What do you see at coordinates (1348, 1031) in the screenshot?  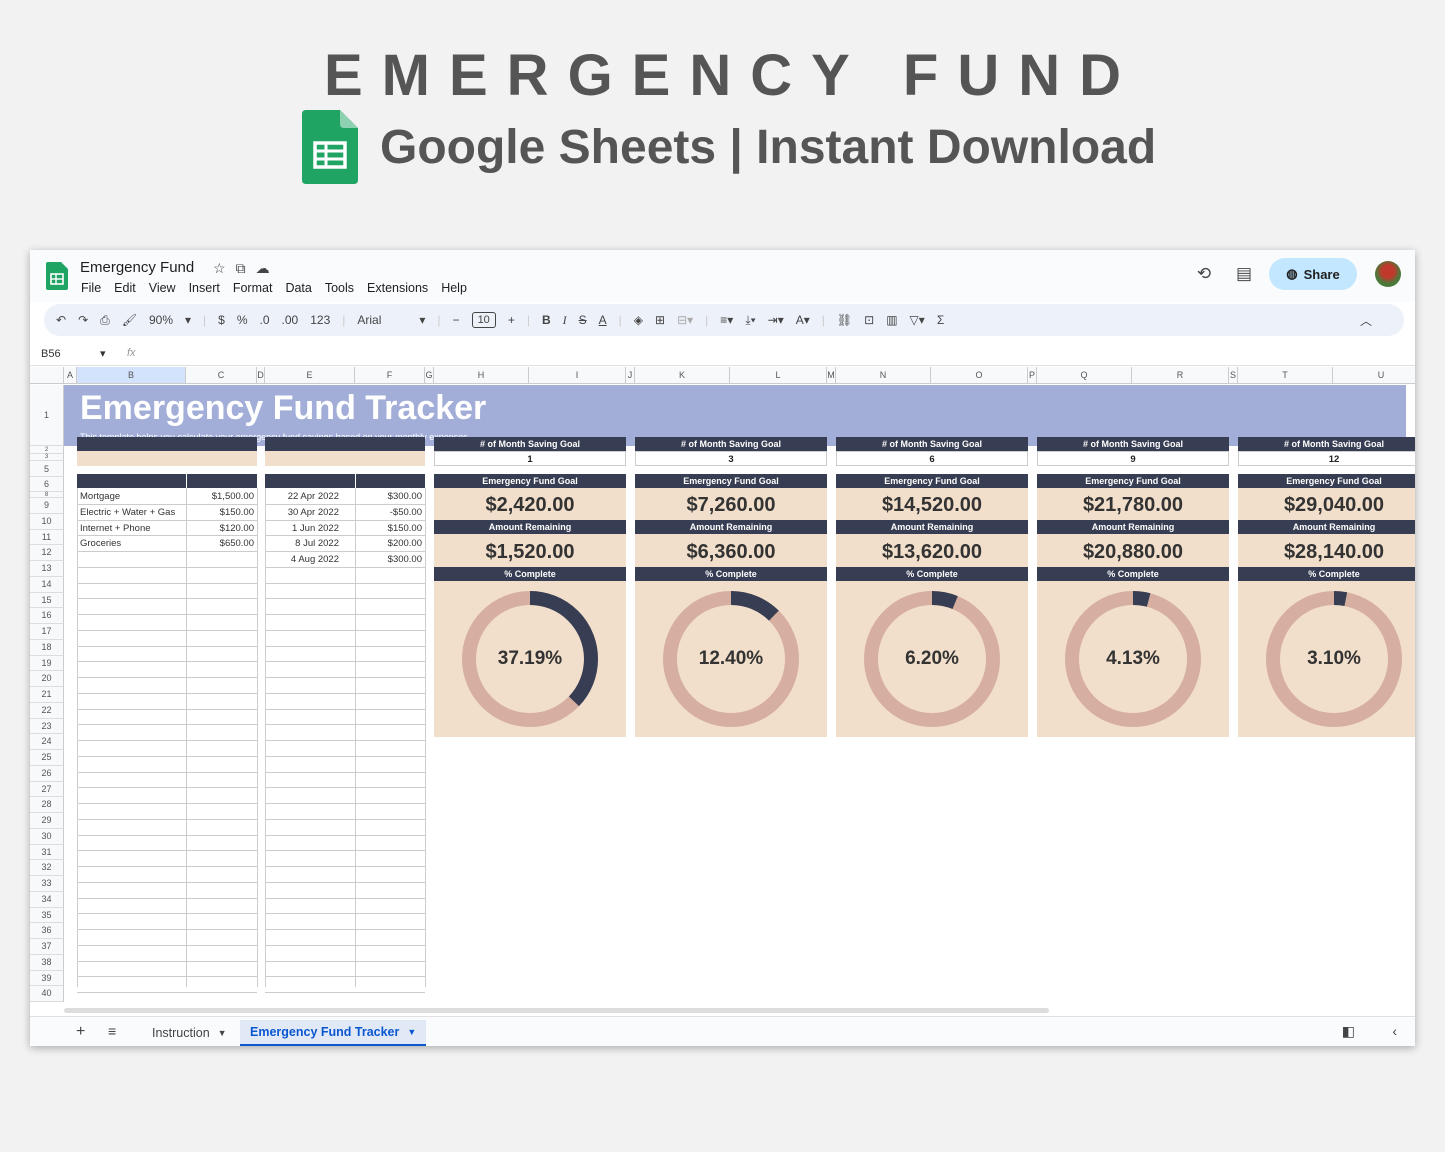 I see `explore-icon: ◧` at bounding box center [1348, 1031].